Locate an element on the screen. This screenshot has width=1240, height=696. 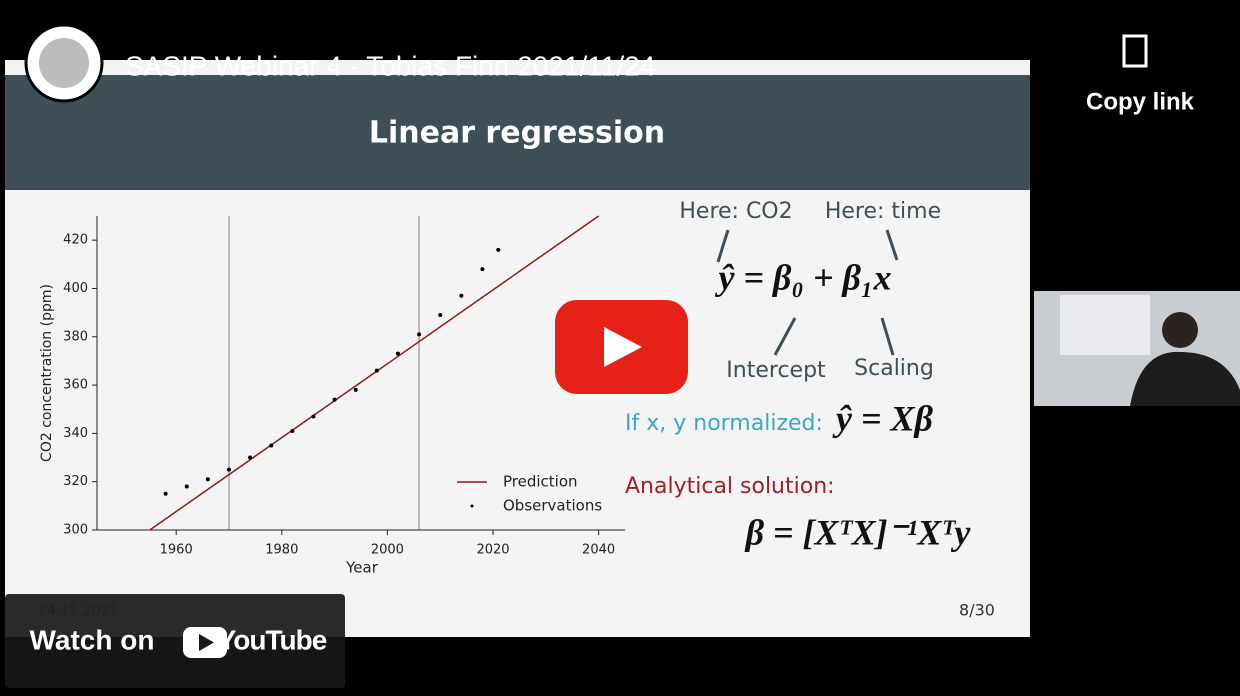
annotation: Here: CO2 is located at coordinates (735, 211).